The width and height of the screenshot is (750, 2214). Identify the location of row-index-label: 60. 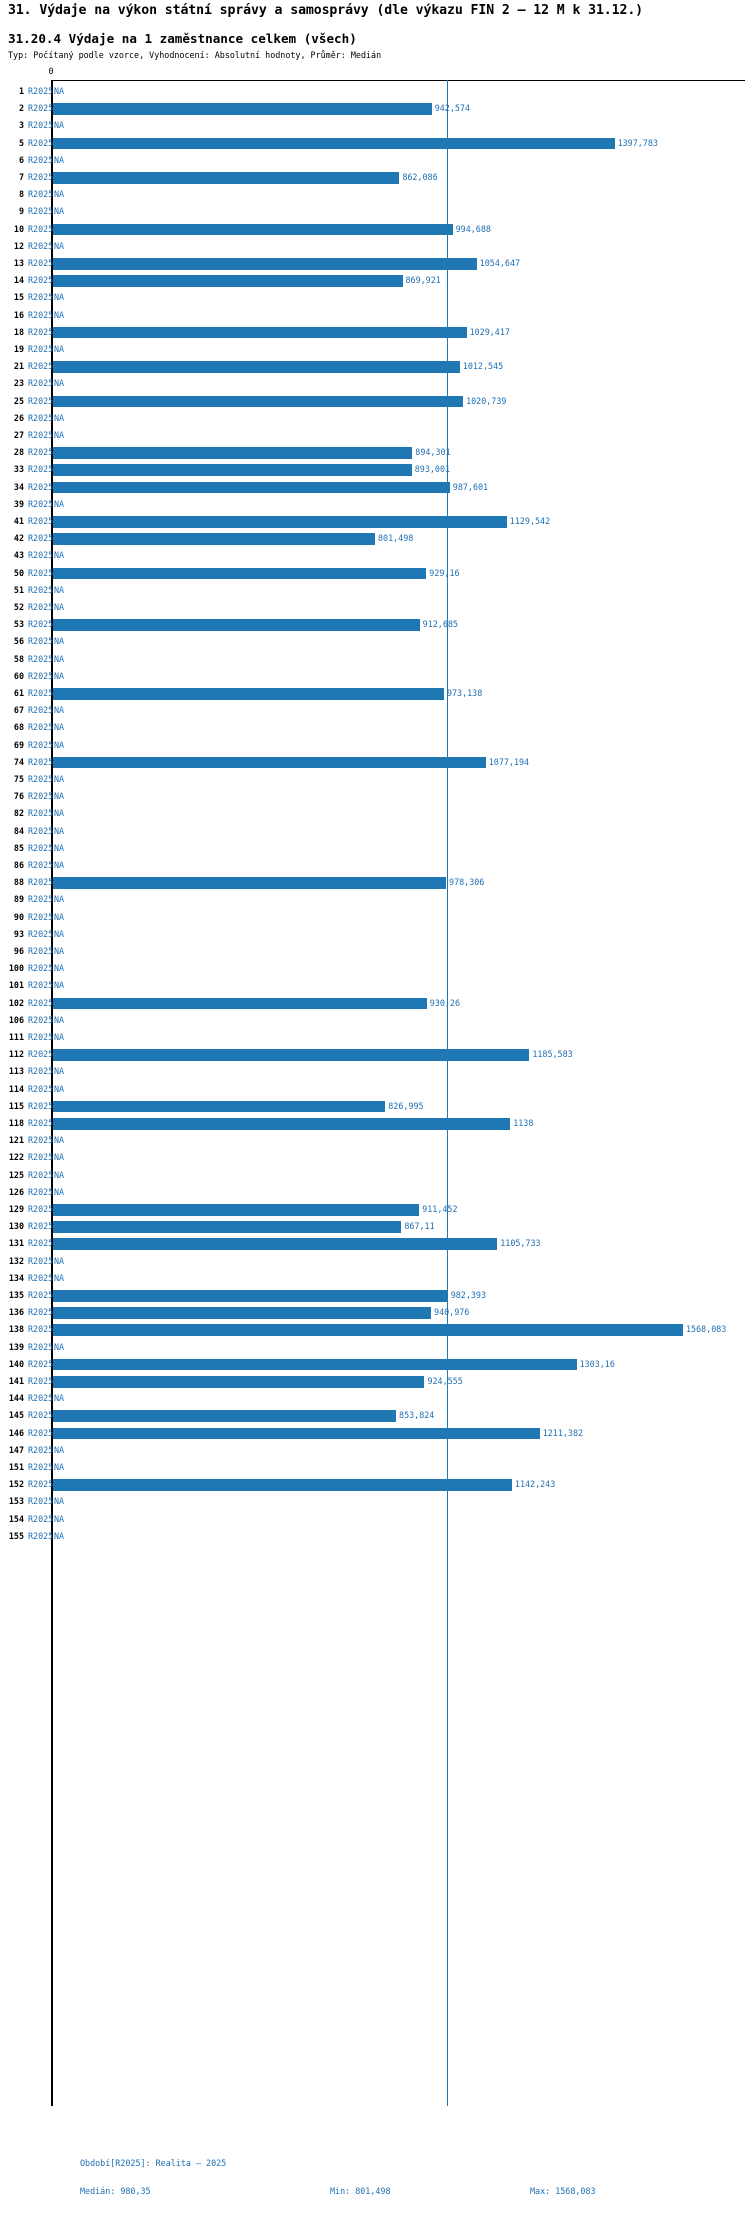
(18, 675).